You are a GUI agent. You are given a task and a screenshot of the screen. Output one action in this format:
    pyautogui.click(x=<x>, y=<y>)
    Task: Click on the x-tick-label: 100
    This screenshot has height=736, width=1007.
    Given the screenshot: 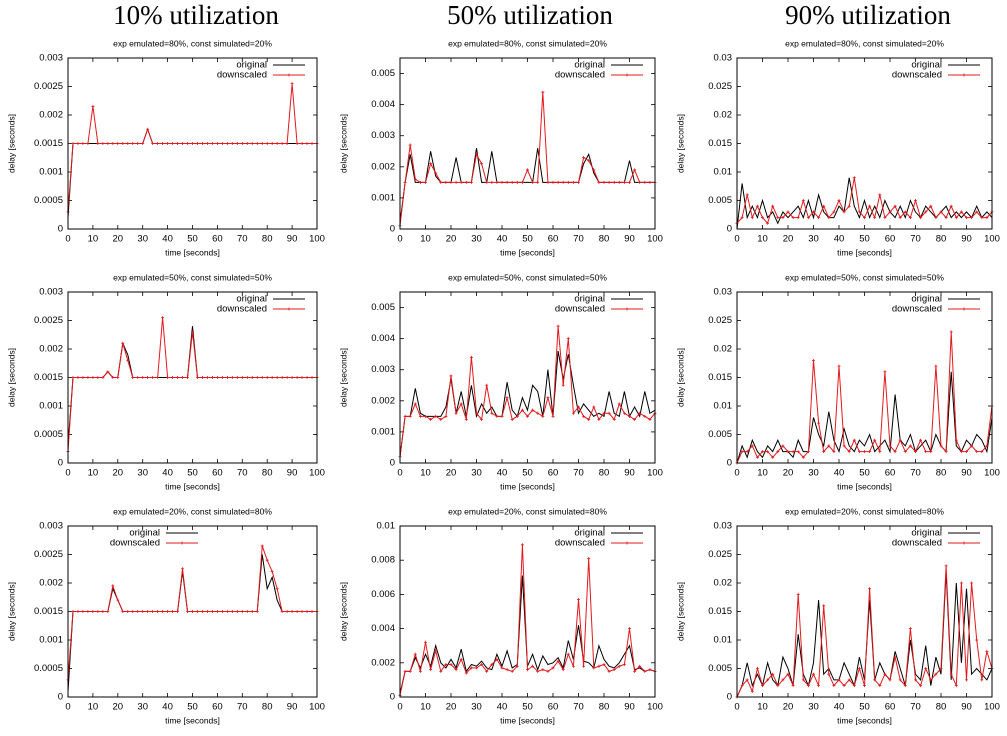 What is the action you would take?
    pyautogui.click(x=317, y=473)
    